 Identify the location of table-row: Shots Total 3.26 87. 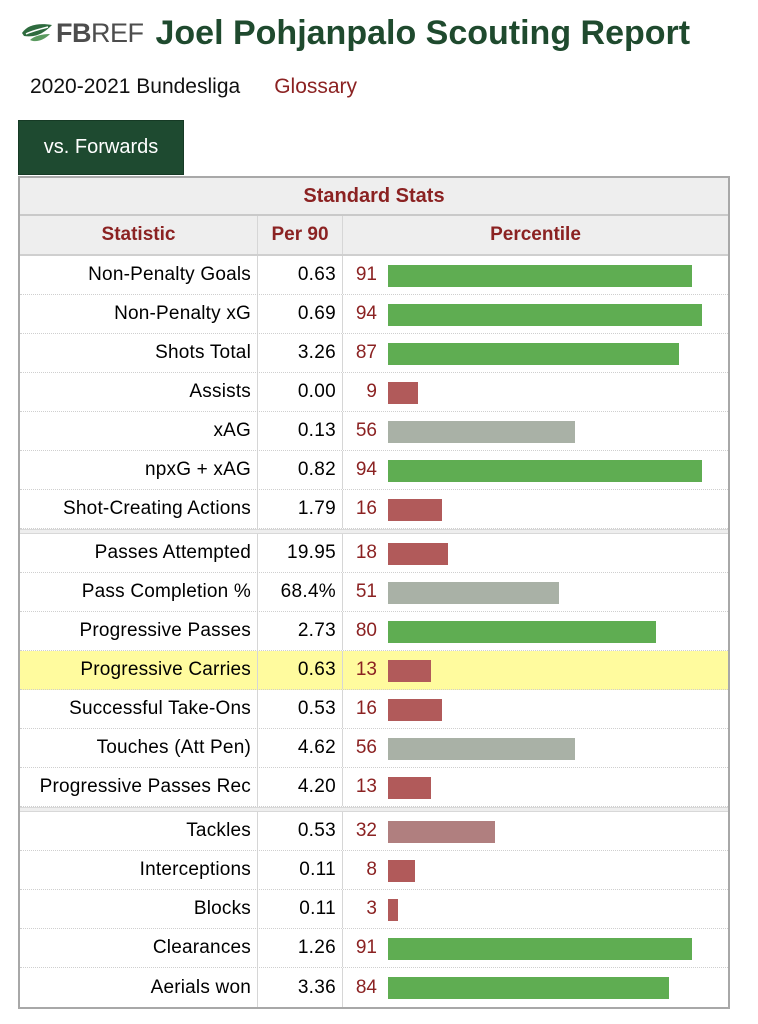
(374, 353).